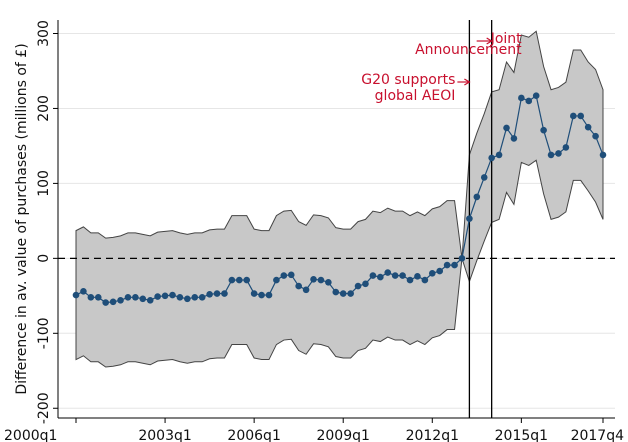 Image resolution: width=628 pixels, height=442 pixels. Describe the element at coordinates (44, 258) in the screenshot. I see `y-tick-label: 0` at that location.